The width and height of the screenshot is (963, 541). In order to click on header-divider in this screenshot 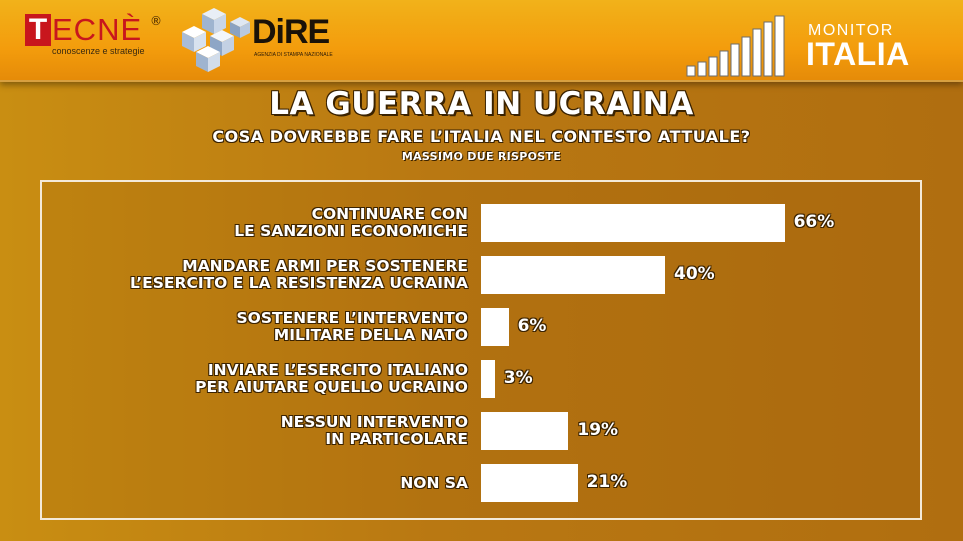, I will do `click(481, 81)`.